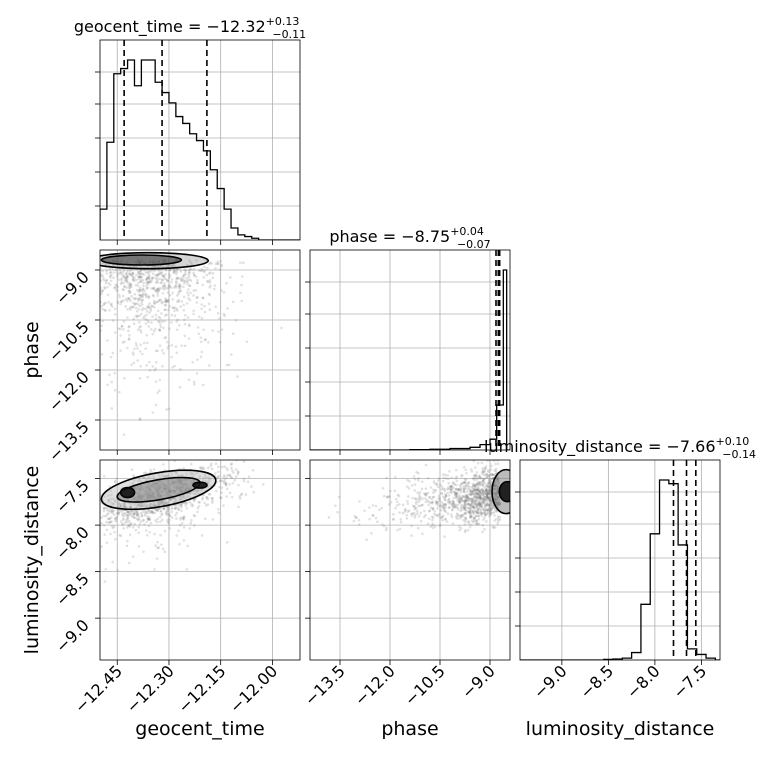  What do you see at coordinates (200, 485) in the screenshot?
I see `density-contour` at bounding box center [200, 485].